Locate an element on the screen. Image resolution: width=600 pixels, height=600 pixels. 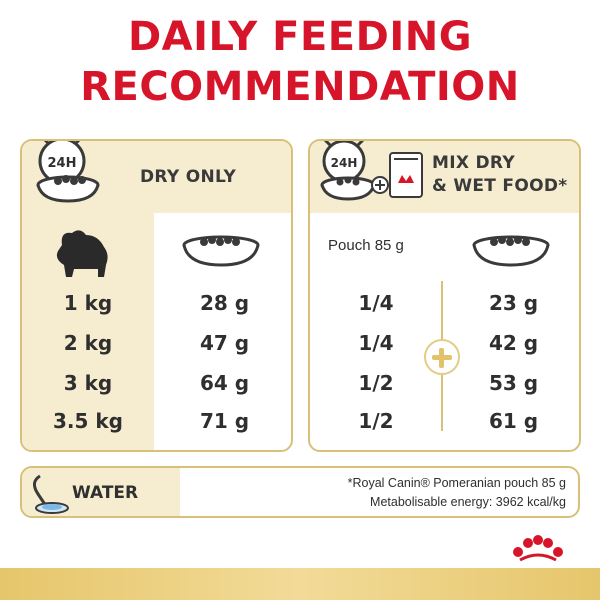
footnote-energy: Metabolisable energy: 3962 kcal/kg is located at coordinates (468, 502).